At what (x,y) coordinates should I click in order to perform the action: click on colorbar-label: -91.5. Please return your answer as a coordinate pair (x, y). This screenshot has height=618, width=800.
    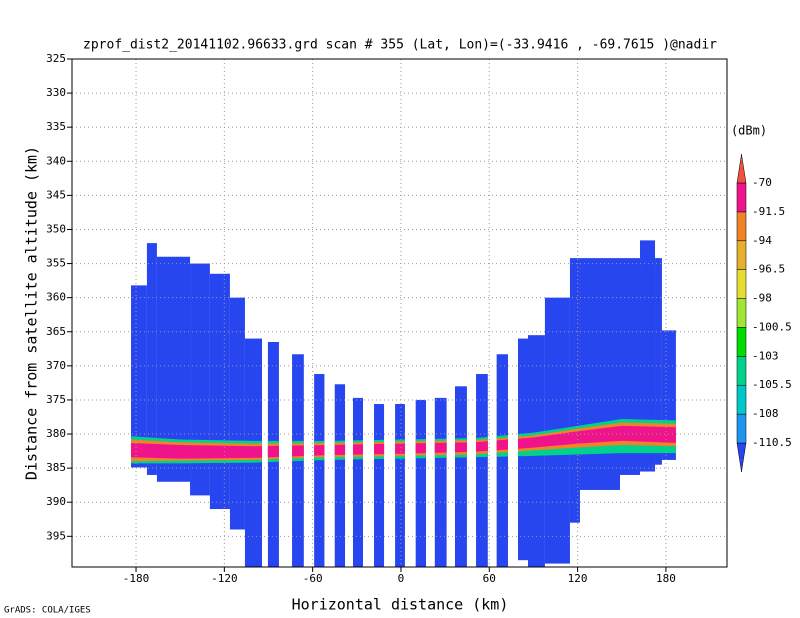
    Looking at the image, I should click on (768, 211).